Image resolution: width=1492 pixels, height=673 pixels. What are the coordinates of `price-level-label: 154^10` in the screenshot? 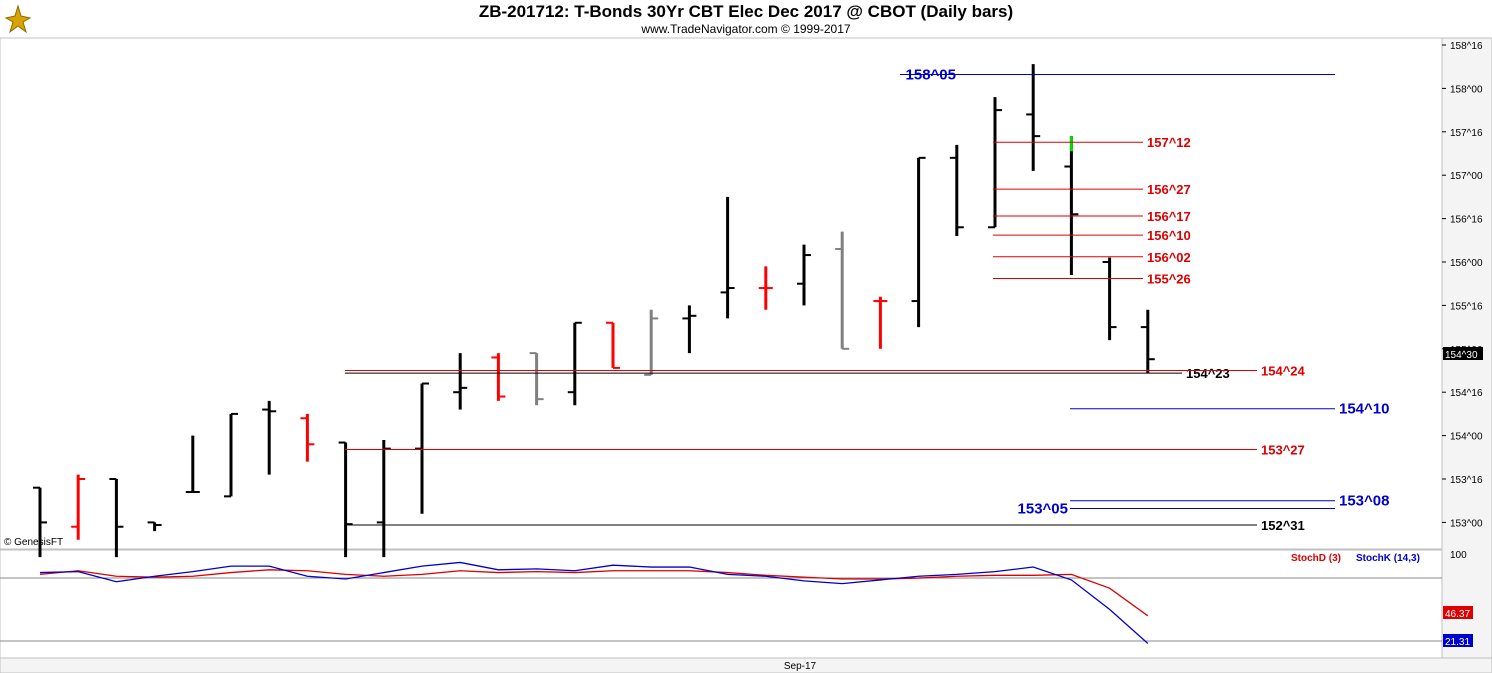 It's located at (1364, 409).